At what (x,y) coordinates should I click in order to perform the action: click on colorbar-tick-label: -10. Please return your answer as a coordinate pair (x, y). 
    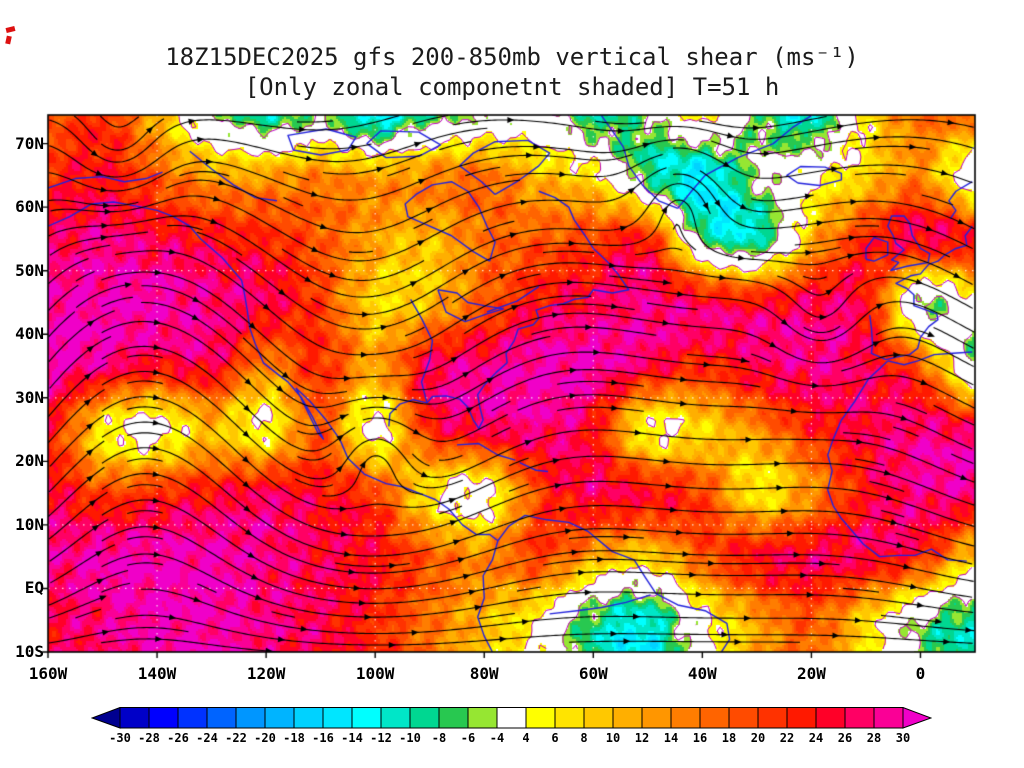
    Looking at the image, I should click on (410, 738).